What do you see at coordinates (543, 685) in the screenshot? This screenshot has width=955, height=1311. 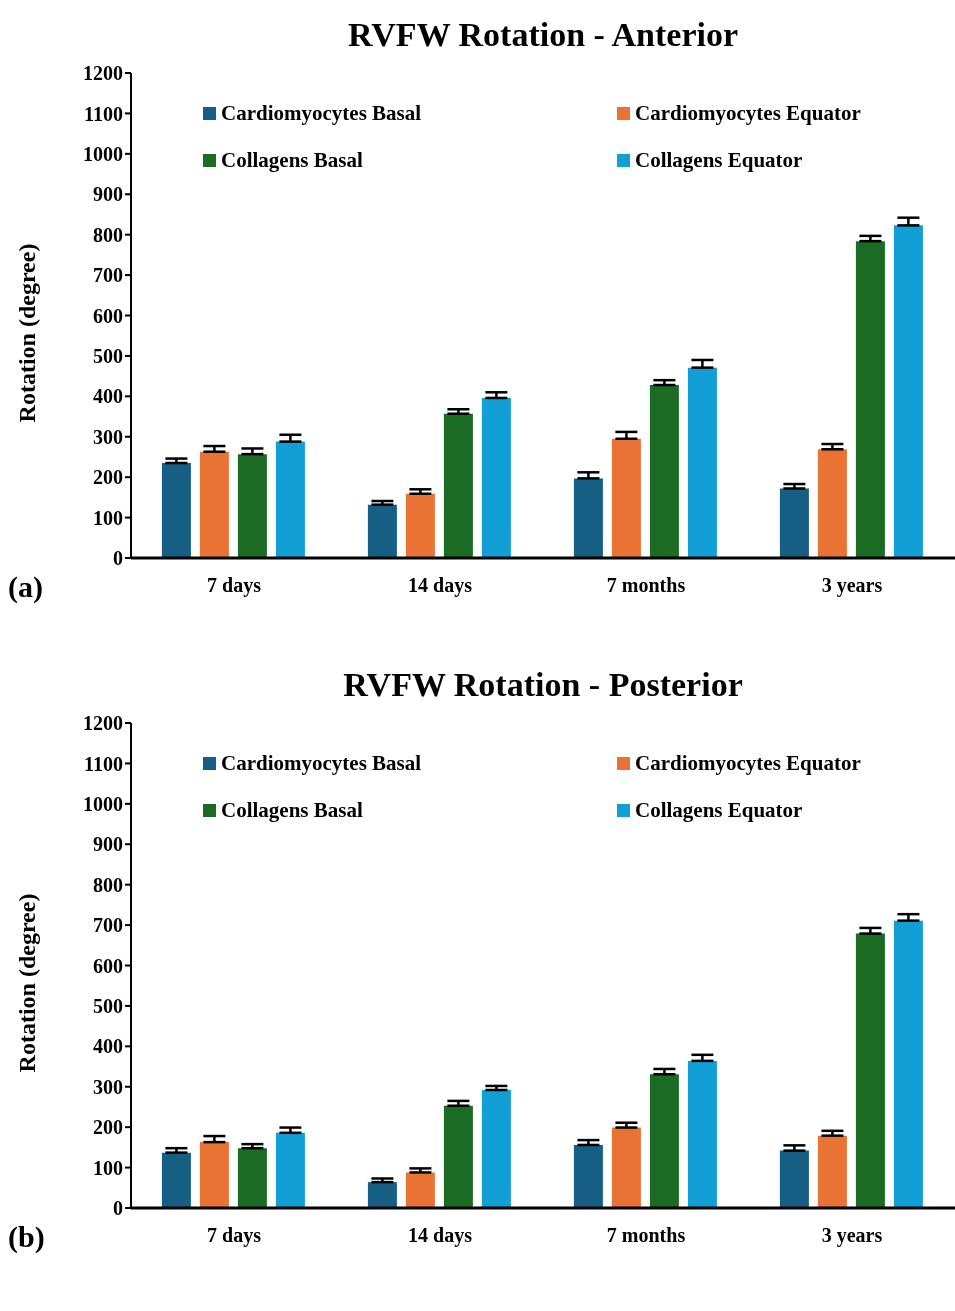 I see `chart-title: RVFW Rotation - Posterior` at bounding box center [543, 685].